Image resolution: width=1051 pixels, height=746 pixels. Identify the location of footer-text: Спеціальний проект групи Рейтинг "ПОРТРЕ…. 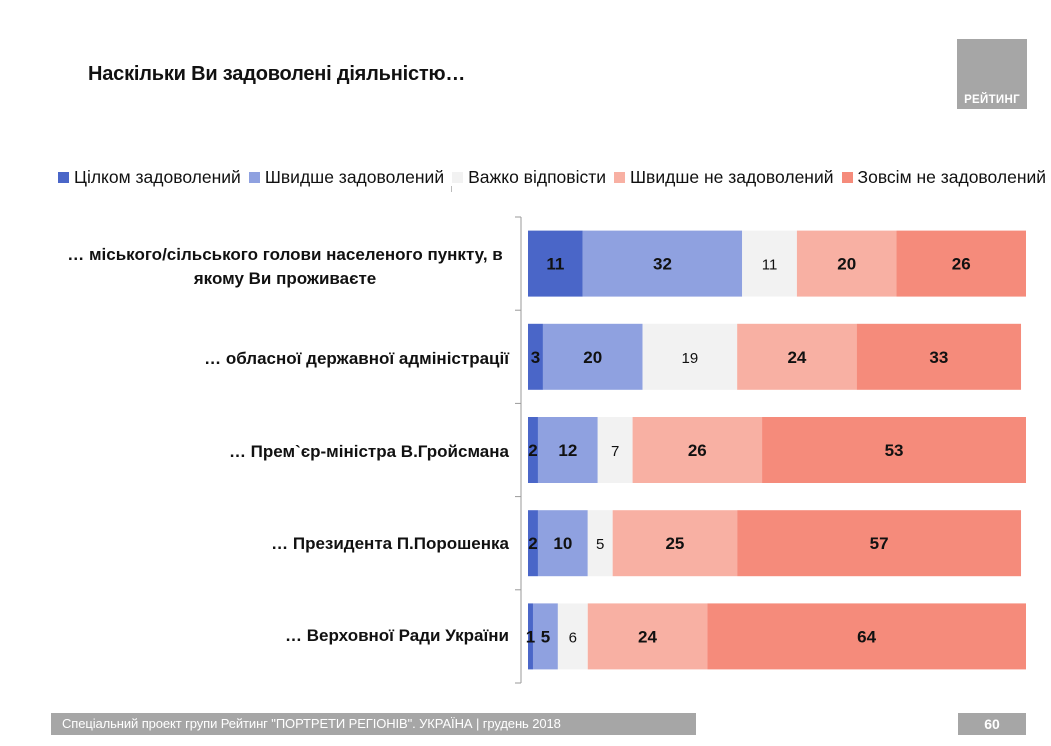
(311, 723).